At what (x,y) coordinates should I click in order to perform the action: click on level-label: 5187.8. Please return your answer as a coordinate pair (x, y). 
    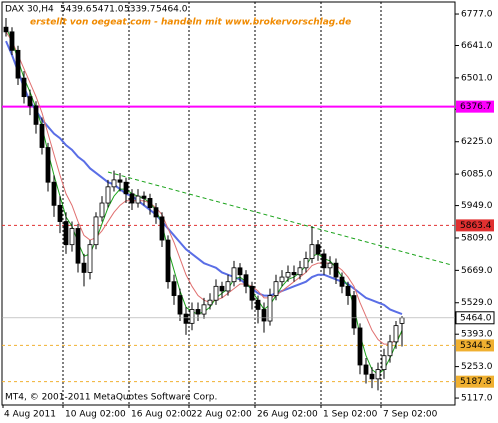
    Looking at the image, I should click on (476, 382).